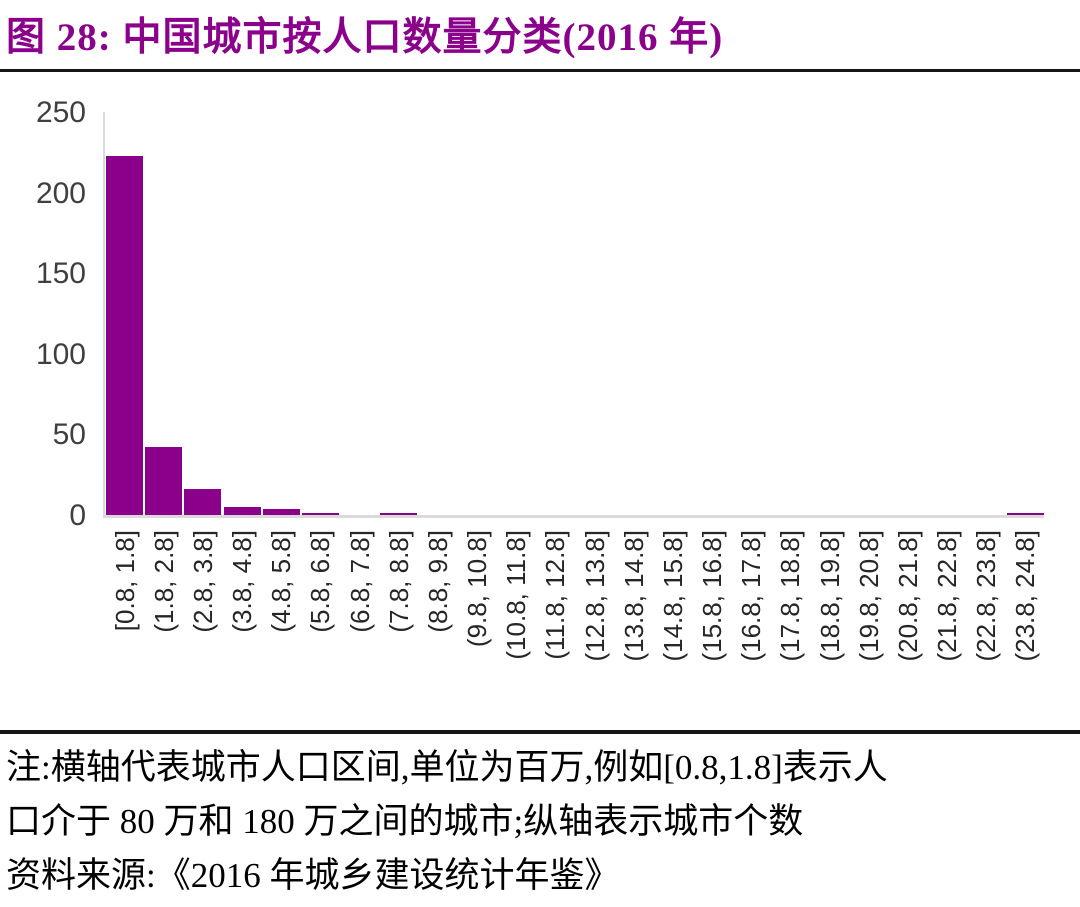  I want to click on x-axis-tick-label: (6.8, 7.8], so click(359, 581).